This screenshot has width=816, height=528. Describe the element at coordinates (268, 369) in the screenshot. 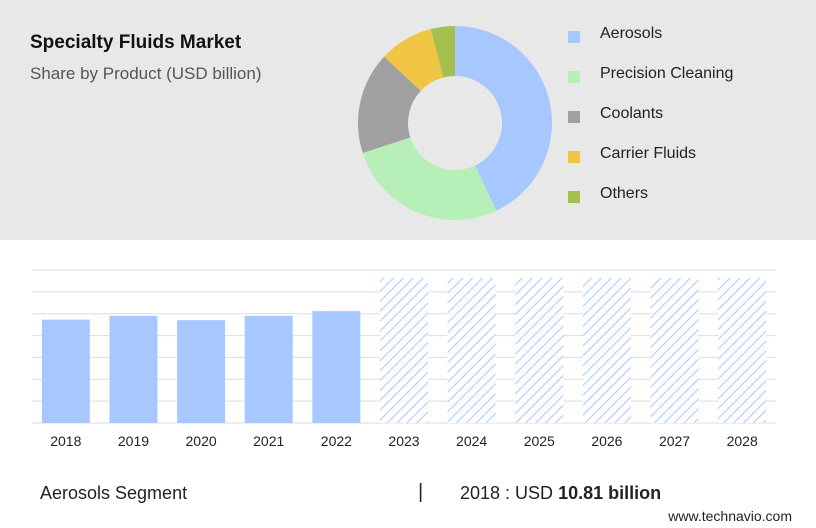

I see `bar-2021` at that location.